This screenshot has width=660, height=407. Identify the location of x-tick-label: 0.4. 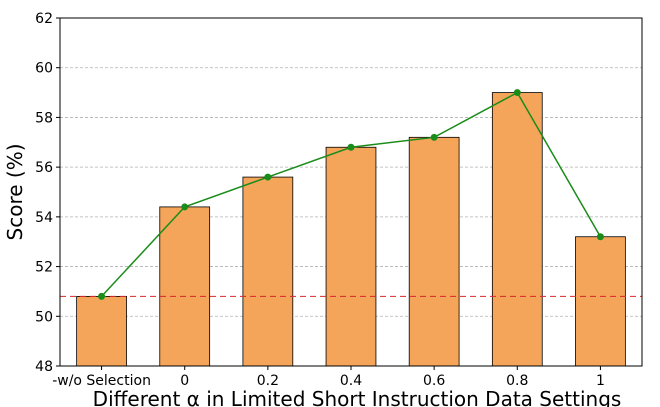
(351, 381).